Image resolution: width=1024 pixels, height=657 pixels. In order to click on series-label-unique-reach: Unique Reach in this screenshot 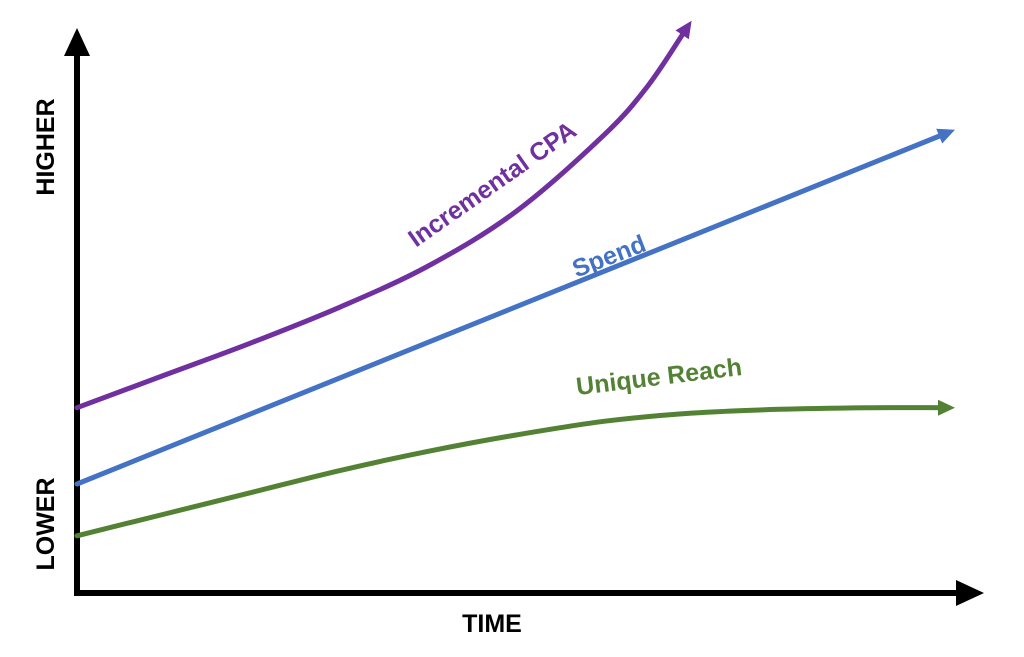, I will do `click(659, 377)`.